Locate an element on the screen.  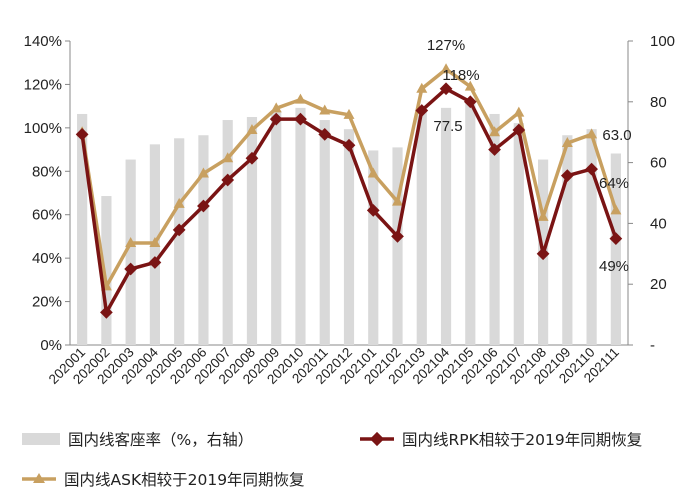
left-tick-label: 100% is located at coordinates (43, 128).